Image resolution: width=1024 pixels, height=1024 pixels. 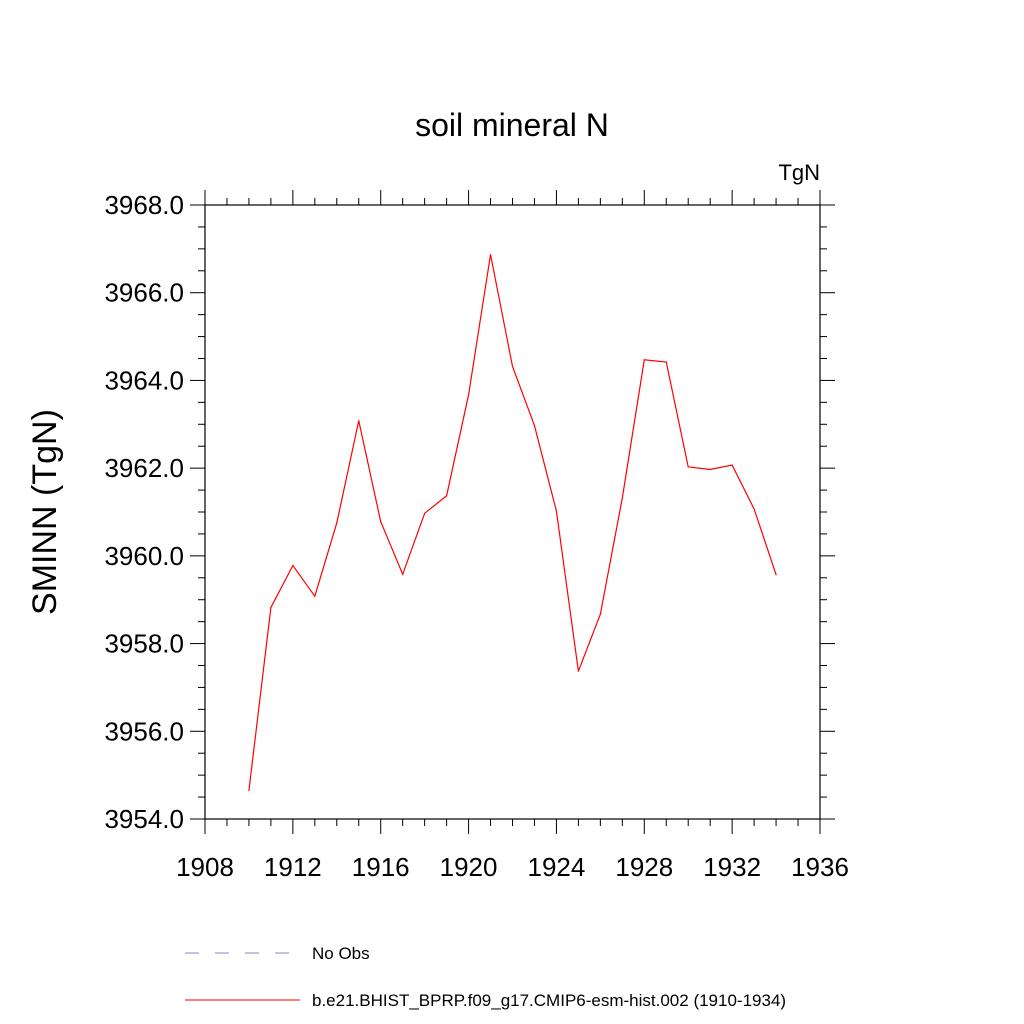 What do you see at coordinates (644, 867) in the screenshot?
I see `x-tick-label: 1928` at bounding box center [644, 867].